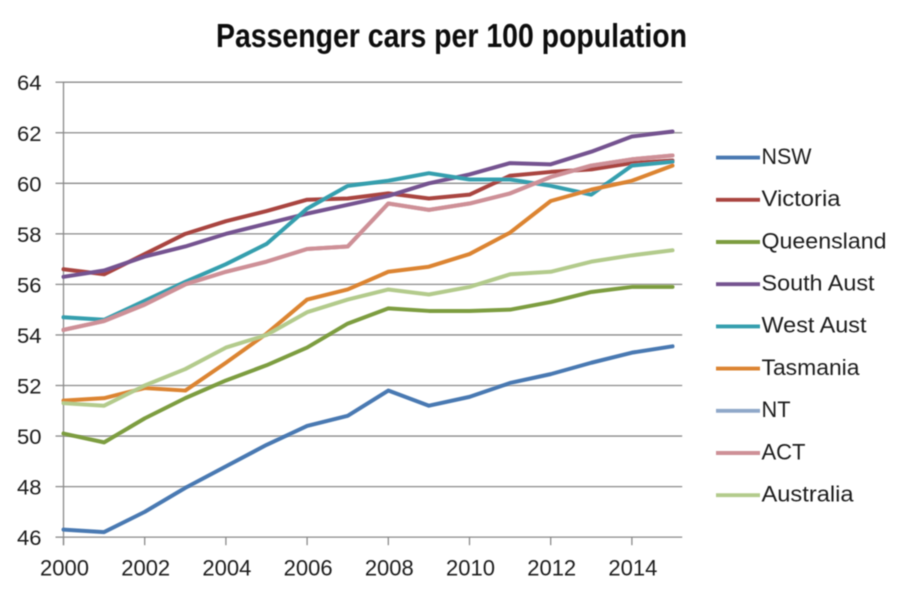 The image size is (906, 600). What do you see at coordinates (29, 336) in the screenshot?
I see `svg-text: 54` at bounding box center [29, 336].